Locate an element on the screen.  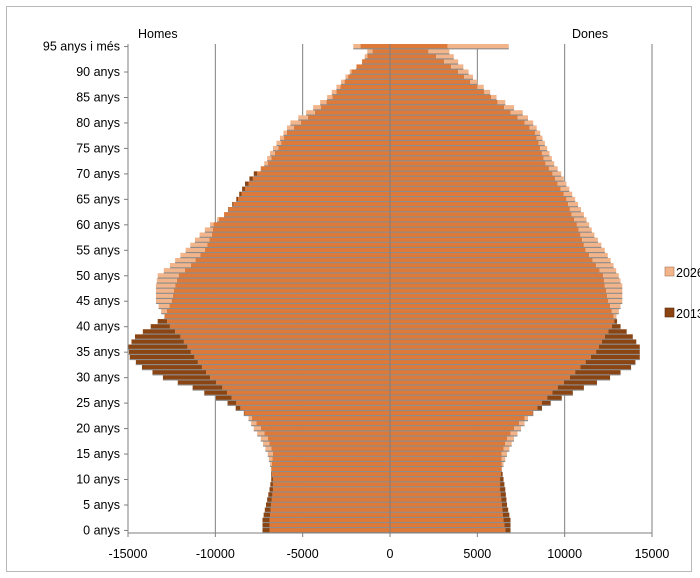
bar-men-age-42-2026 is located at coordinates (164, 316).